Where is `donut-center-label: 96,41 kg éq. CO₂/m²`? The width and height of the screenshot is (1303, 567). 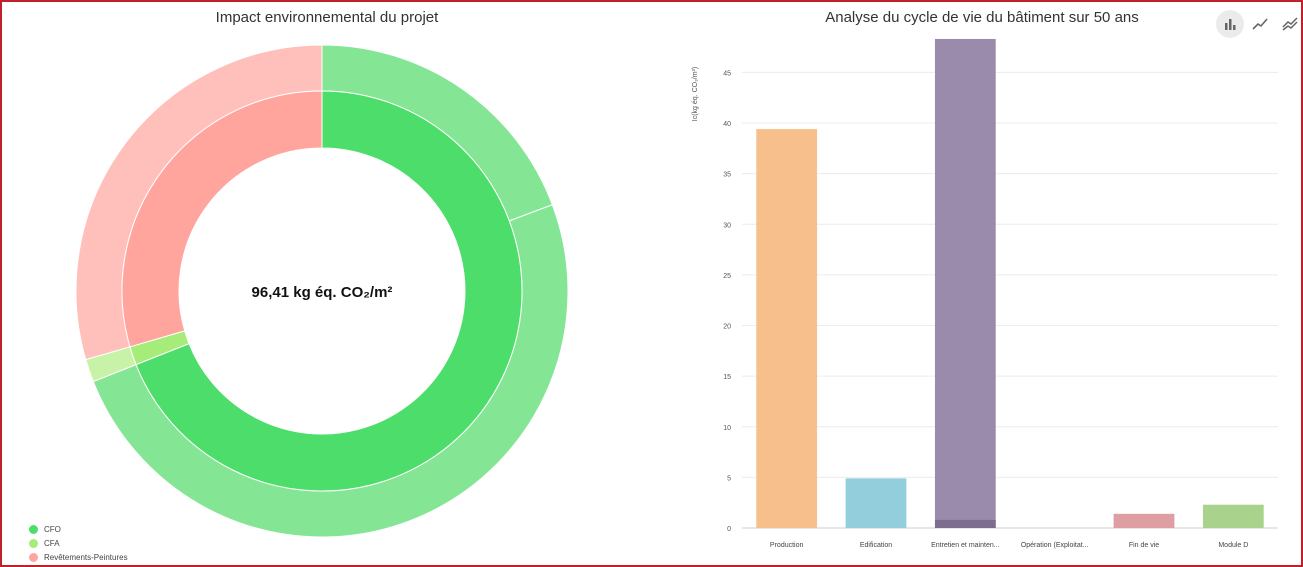
donut-center-label: 96,41 kg éq. CO₂/m² is located at coordinates (322, 292).